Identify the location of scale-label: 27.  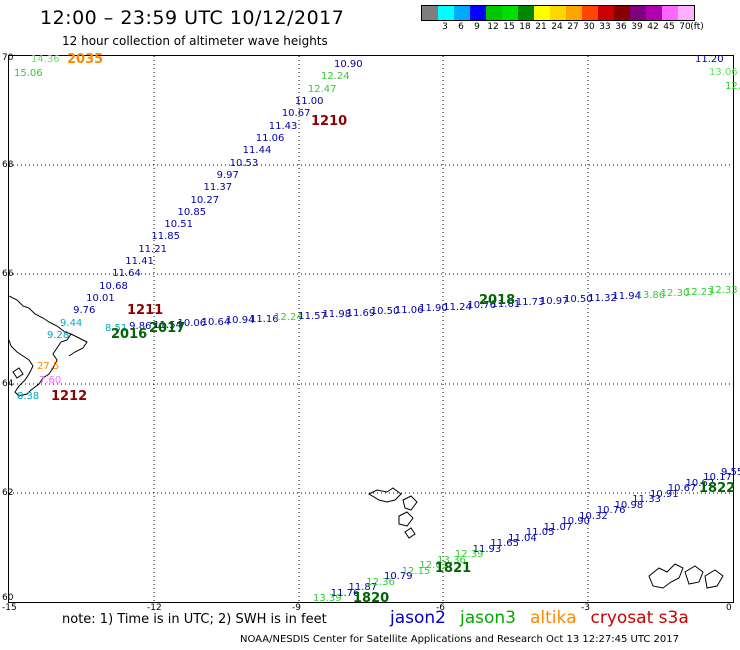
(573, 27).